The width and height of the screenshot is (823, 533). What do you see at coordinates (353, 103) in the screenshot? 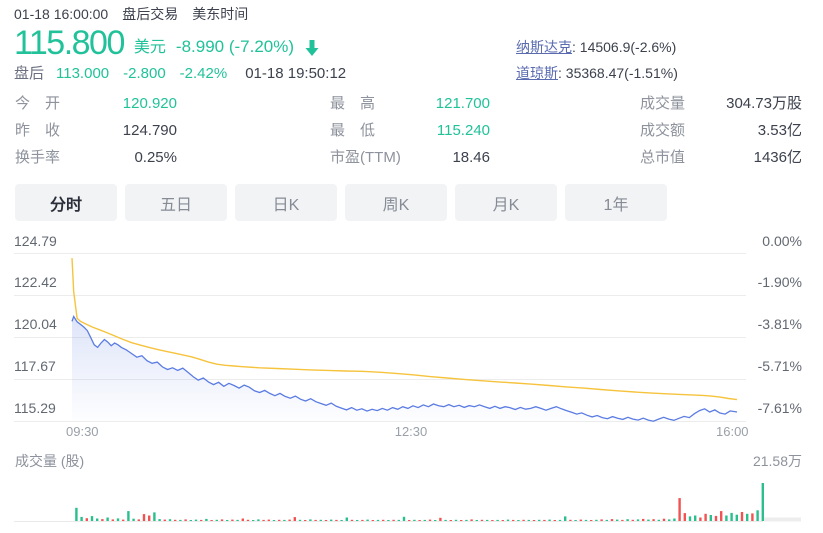
I see `stat-high-label: 最 高` at bounding box center [353, 103].